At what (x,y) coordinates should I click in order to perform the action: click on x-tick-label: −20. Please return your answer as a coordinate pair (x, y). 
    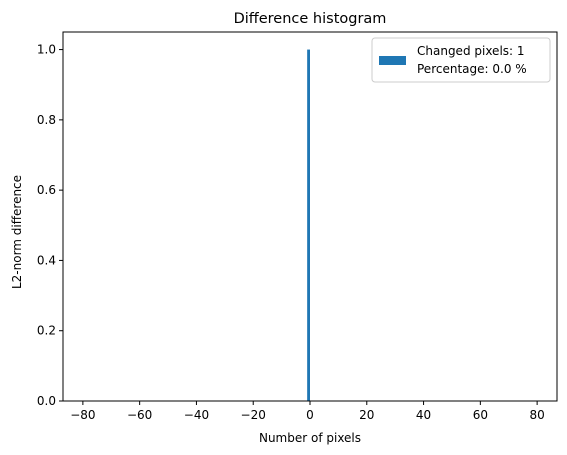
    Looking at the image, I should click on (253, 415).